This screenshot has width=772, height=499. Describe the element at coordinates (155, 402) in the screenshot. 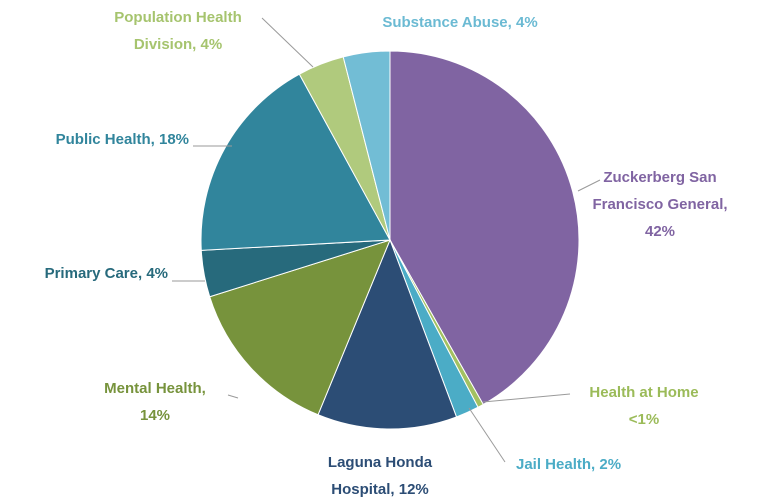

I see `data-label: Mental Health, 14%` at that location.